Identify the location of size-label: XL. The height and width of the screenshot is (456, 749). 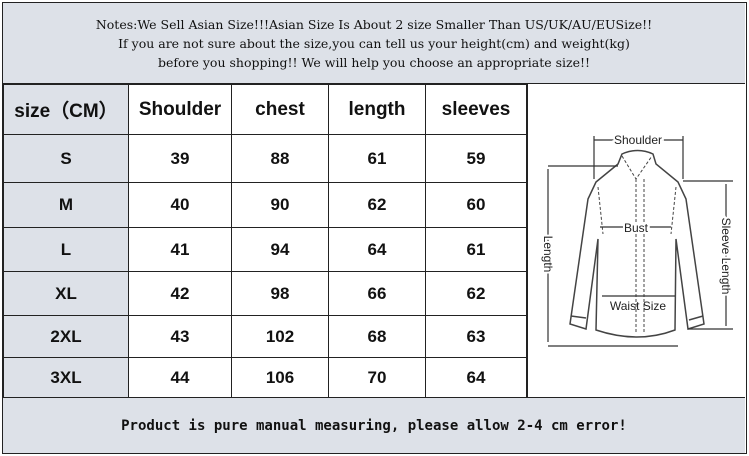
(66, 293).